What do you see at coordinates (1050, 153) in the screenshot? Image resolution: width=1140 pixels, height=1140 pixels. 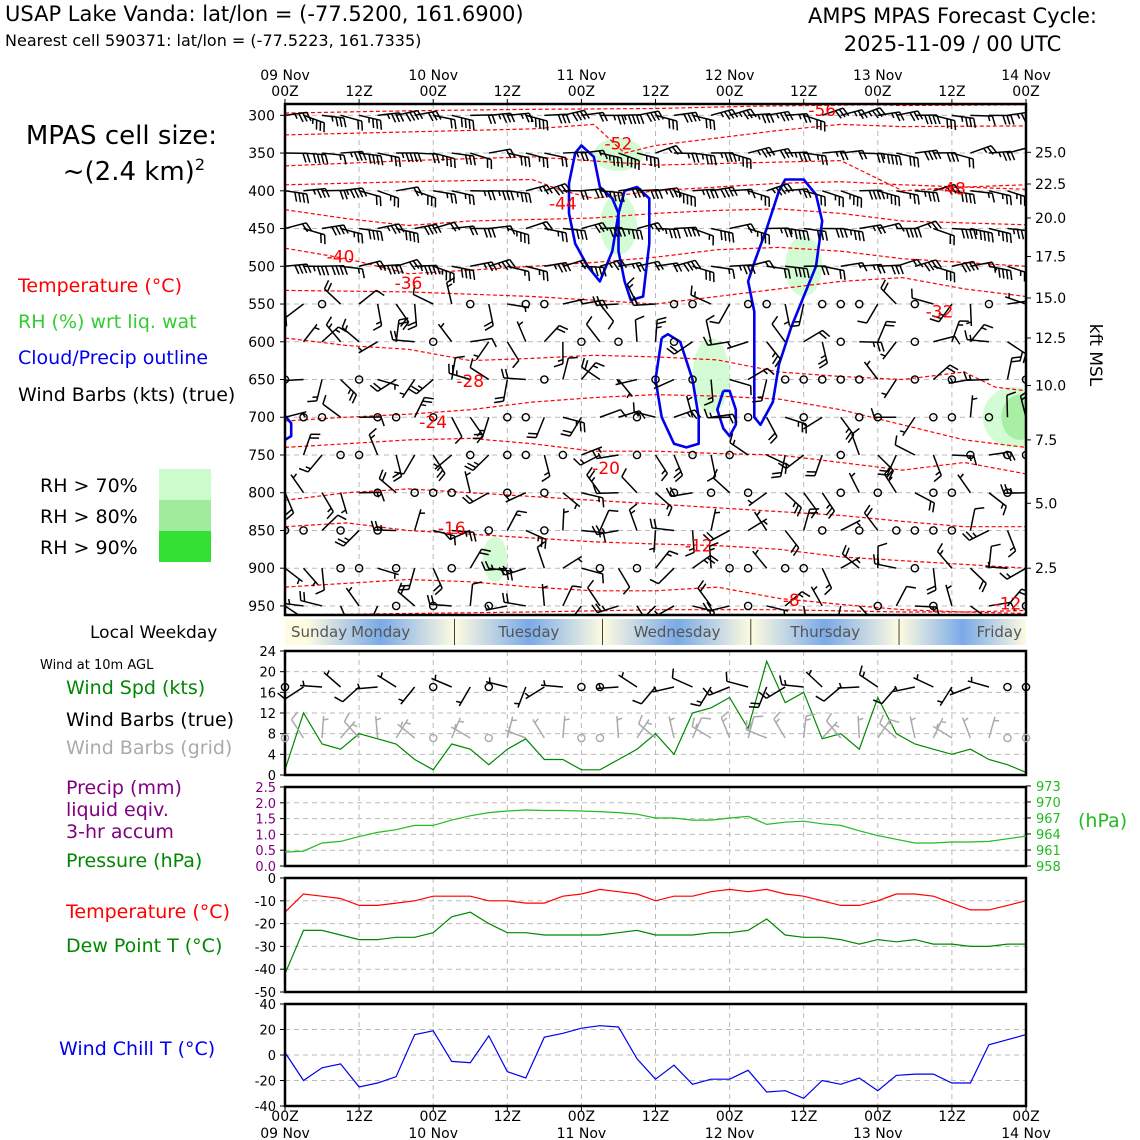 I see `y2-tick-label: 25.0` at bounding box center [1050, 153].